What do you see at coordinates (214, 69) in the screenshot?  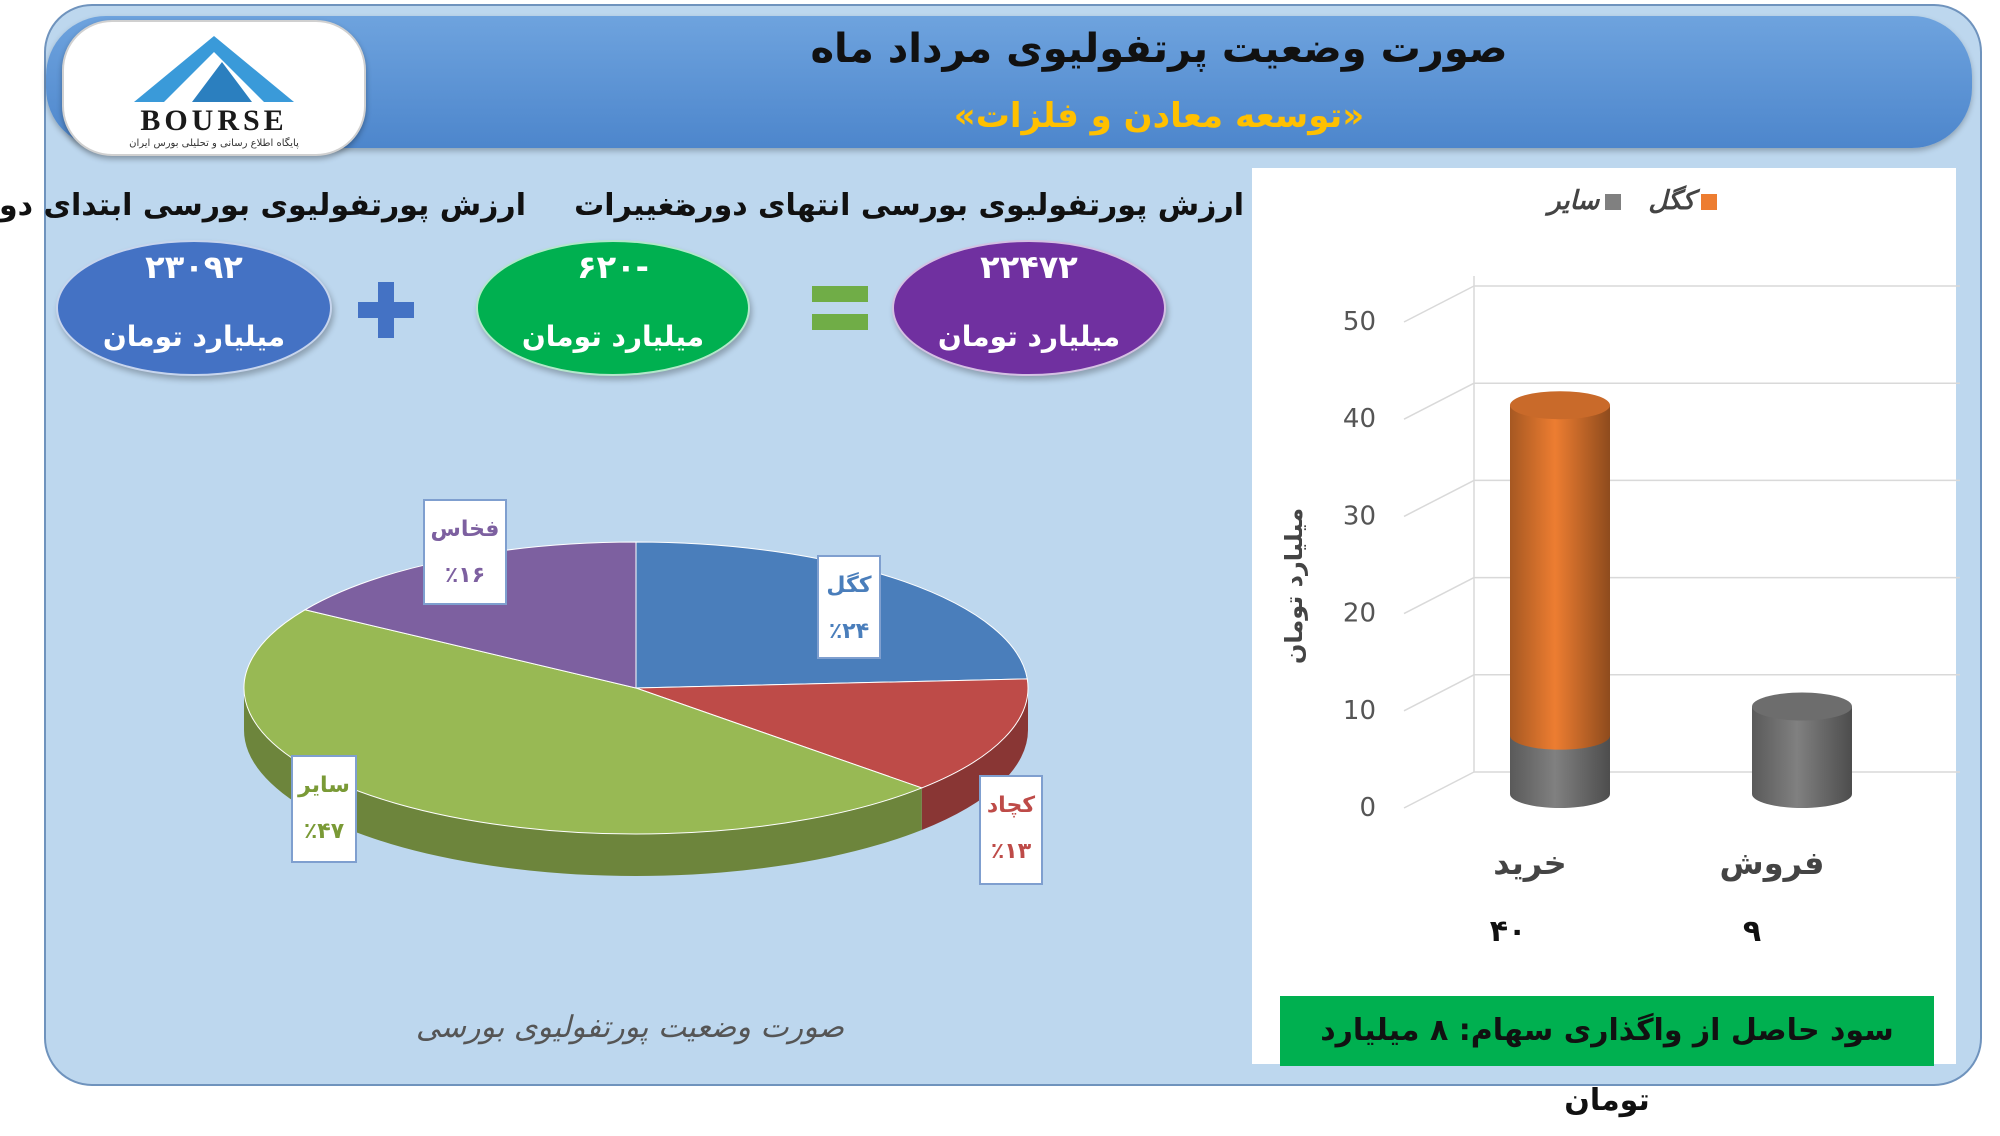 I see `logo-mountain-icon` at bounding box center [214, 69].